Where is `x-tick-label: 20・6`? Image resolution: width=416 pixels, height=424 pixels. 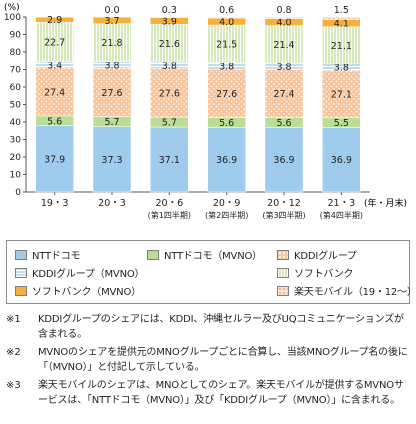
x-tick-label: 20・6 is located at coordinates (170, 203).